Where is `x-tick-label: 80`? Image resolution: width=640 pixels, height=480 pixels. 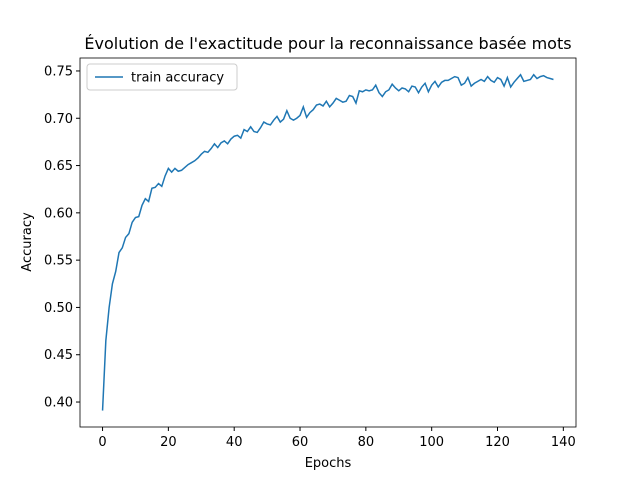
x-tick-label: 80 is located at coordinates (366, 442).